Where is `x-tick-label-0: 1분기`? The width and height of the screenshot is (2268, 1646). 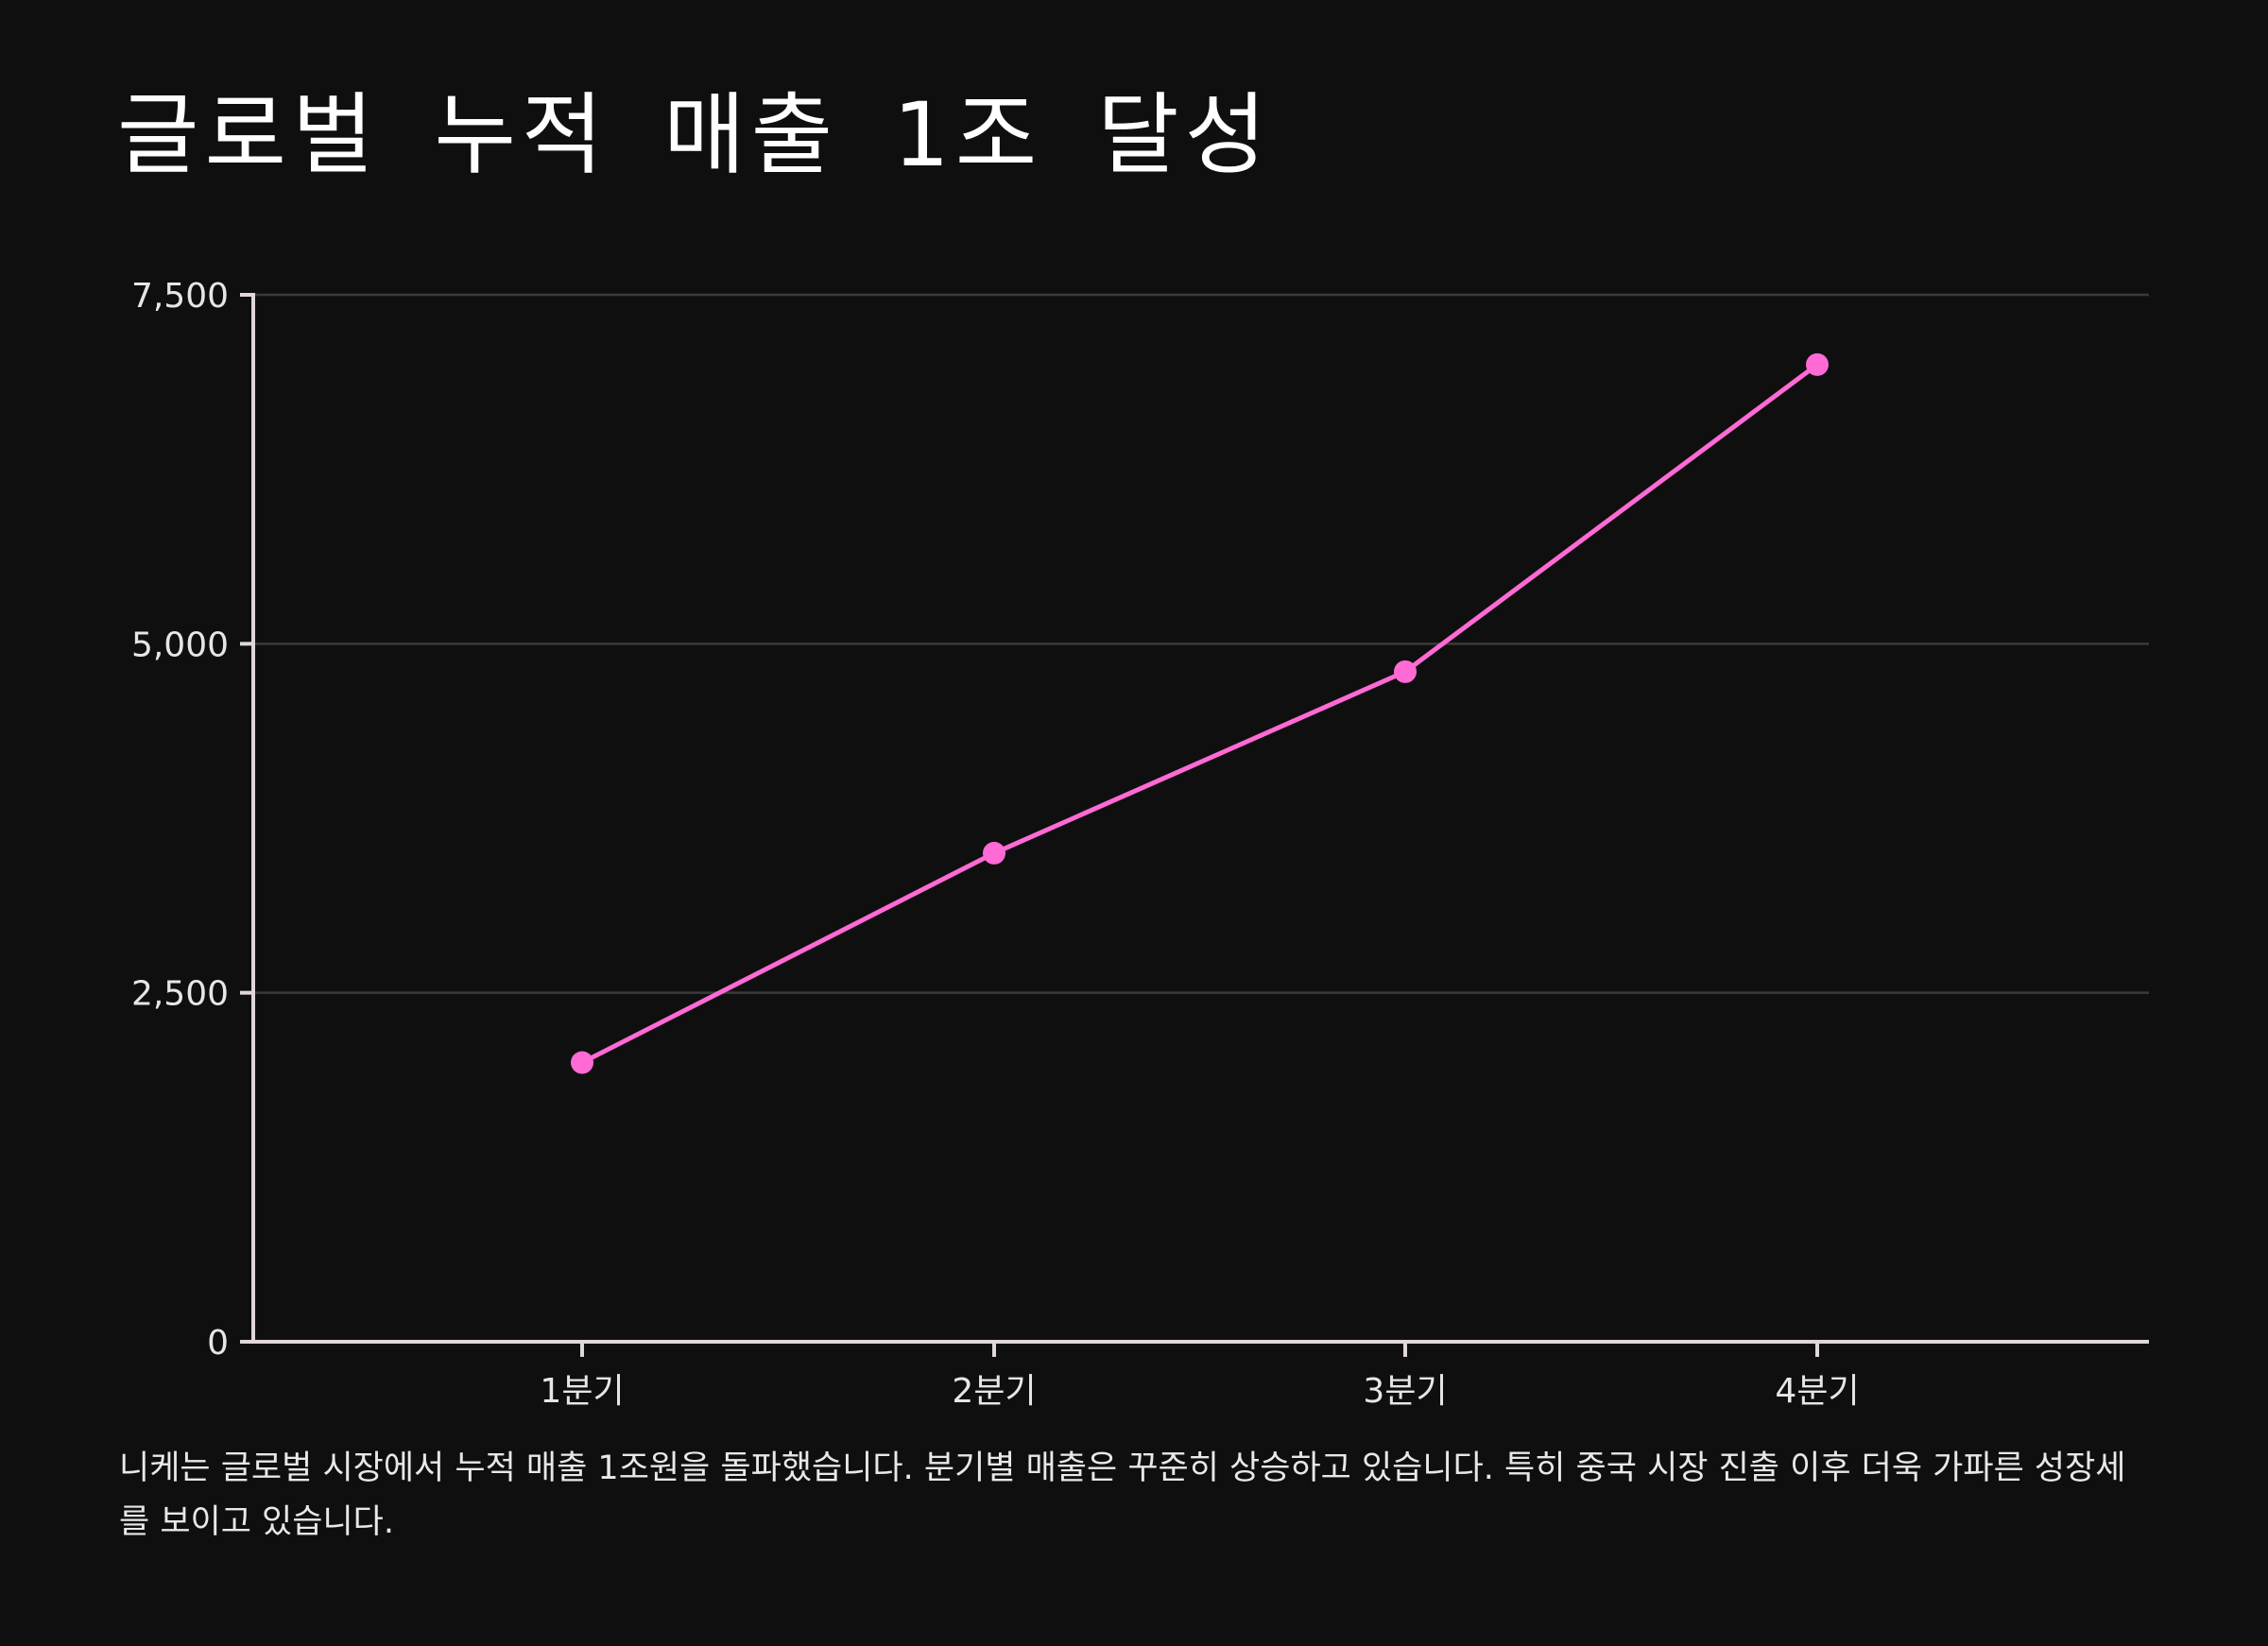 x-tick-label-0: 1분기 is located at coordinates (582, 1391).